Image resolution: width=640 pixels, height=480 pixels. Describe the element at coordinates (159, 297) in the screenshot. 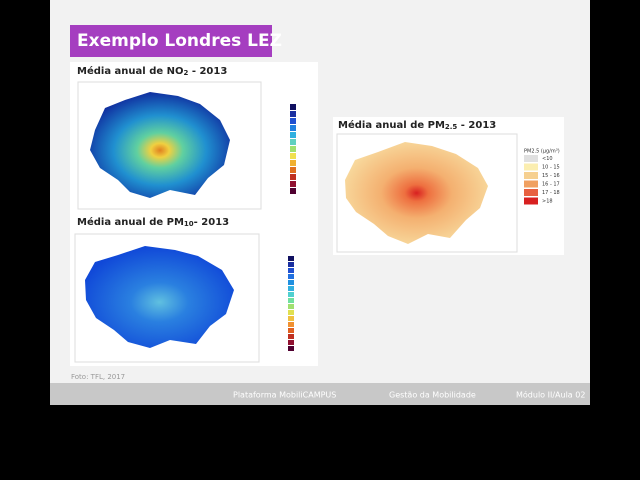

I see `pm10-map` at that location.